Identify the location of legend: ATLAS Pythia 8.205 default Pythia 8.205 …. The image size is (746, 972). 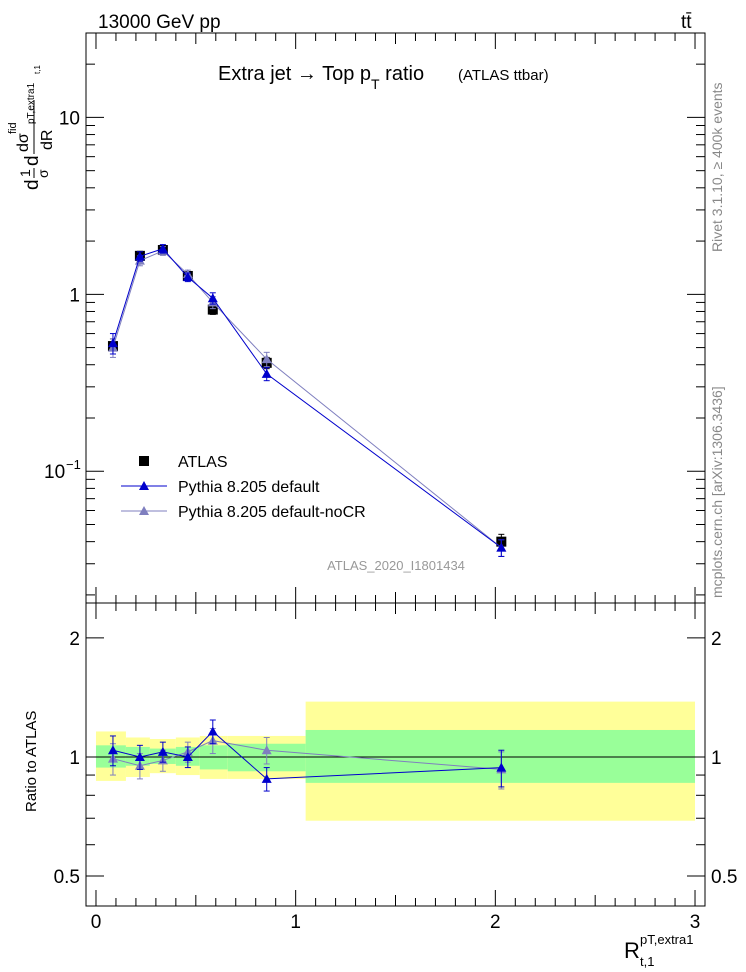
(243, 487).